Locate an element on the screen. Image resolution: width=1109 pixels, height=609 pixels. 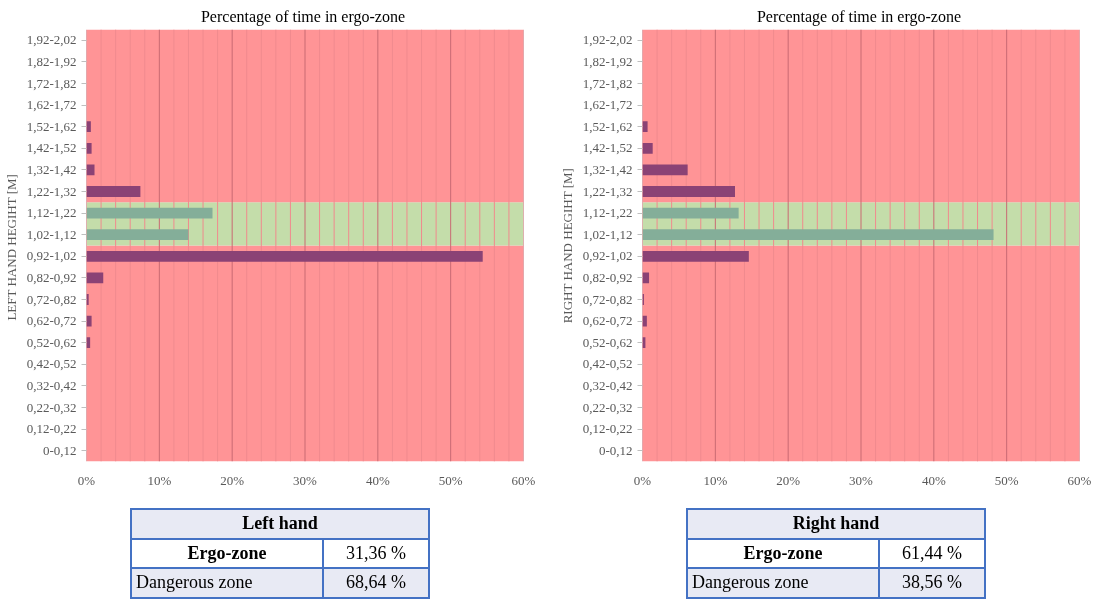
text: Right hand is located at coordinates (836, 524).